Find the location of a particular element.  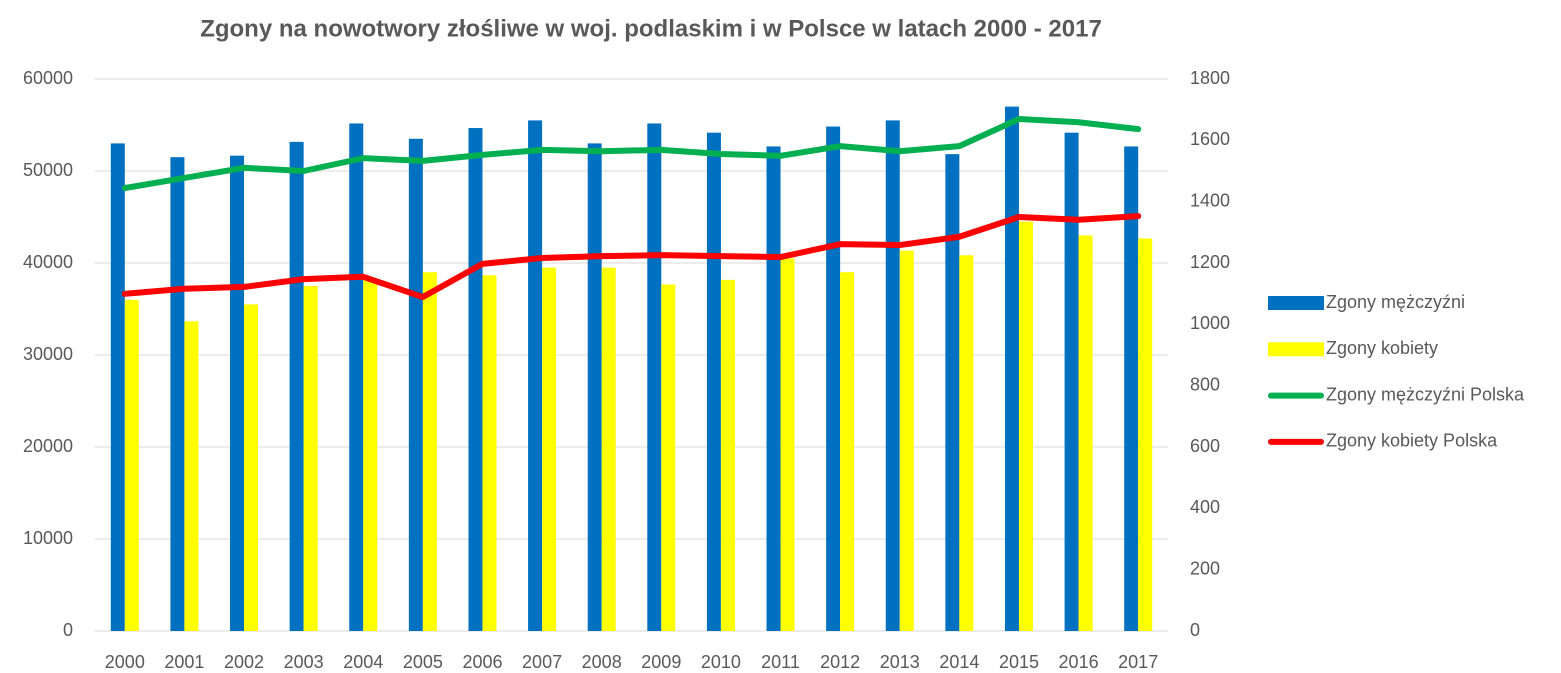

x-tick-label: 2013 is located at coordinates (900, 662).